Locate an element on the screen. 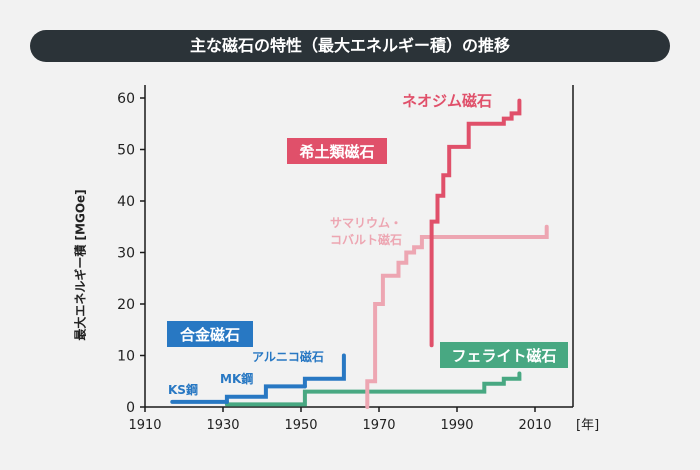 The height and width of the screenshot is (470, 700). x-tick-label: 1930 is located at coordinates (222, 425).